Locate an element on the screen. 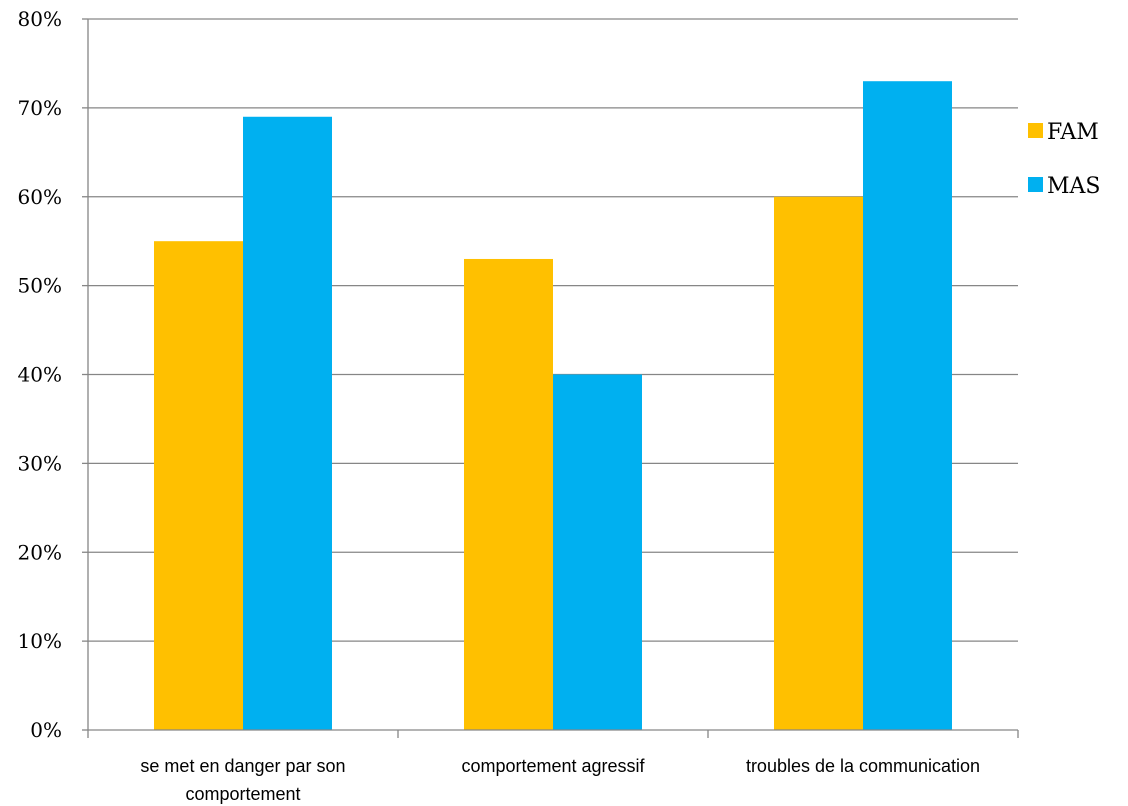 The width and height of the screenshot is (1128, 806). legend-swatch-fam is located at coordinates (1035, 130).